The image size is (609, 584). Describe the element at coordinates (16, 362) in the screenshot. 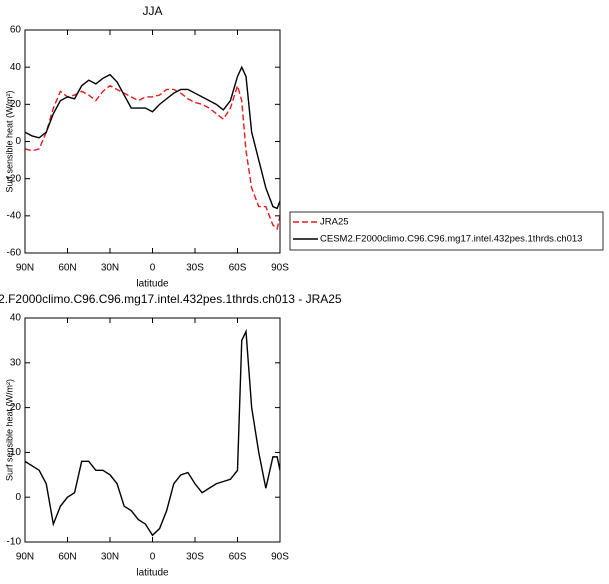

I see `y-tick-label: 30` at that location.